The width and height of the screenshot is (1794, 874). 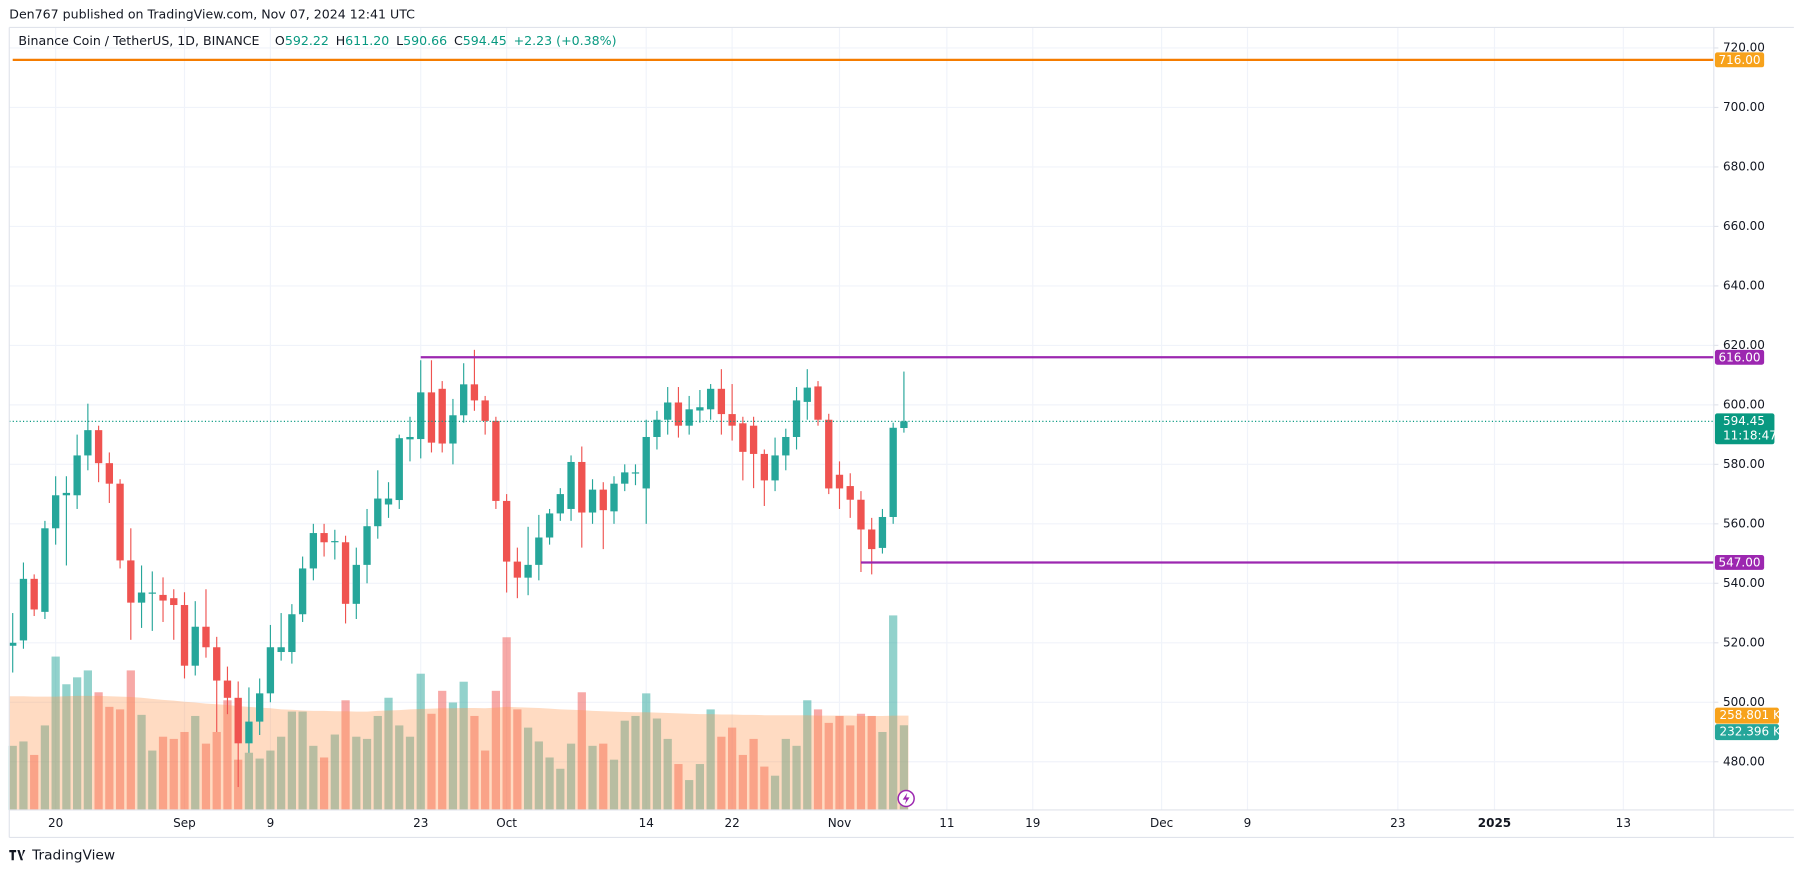 I want to click on y-tick-label: 680.00, so click(x=1744, y=166).